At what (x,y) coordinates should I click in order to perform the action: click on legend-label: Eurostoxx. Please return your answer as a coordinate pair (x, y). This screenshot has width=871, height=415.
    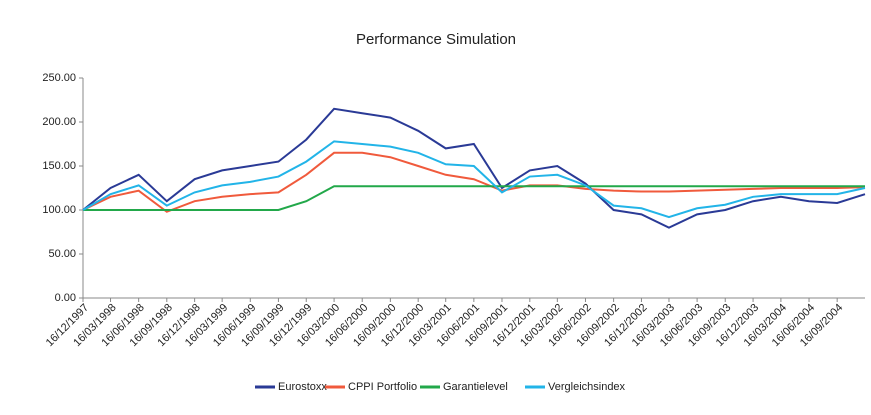
    Looking at the image, I should click on (302, 387).